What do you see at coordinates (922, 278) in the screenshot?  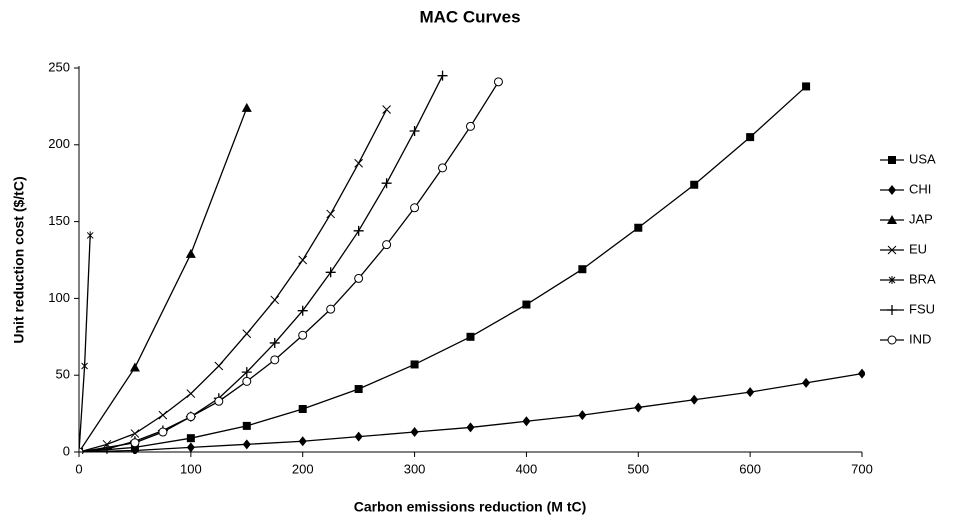 I see `legend-label: BRA` at bounding box center [922, 278].